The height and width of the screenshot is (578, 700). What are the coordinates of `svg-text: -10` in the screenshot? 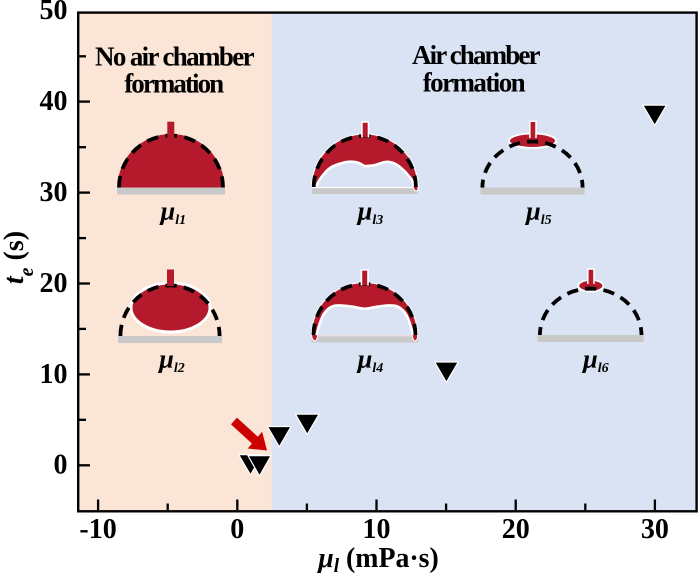 It's located at (97, 529).